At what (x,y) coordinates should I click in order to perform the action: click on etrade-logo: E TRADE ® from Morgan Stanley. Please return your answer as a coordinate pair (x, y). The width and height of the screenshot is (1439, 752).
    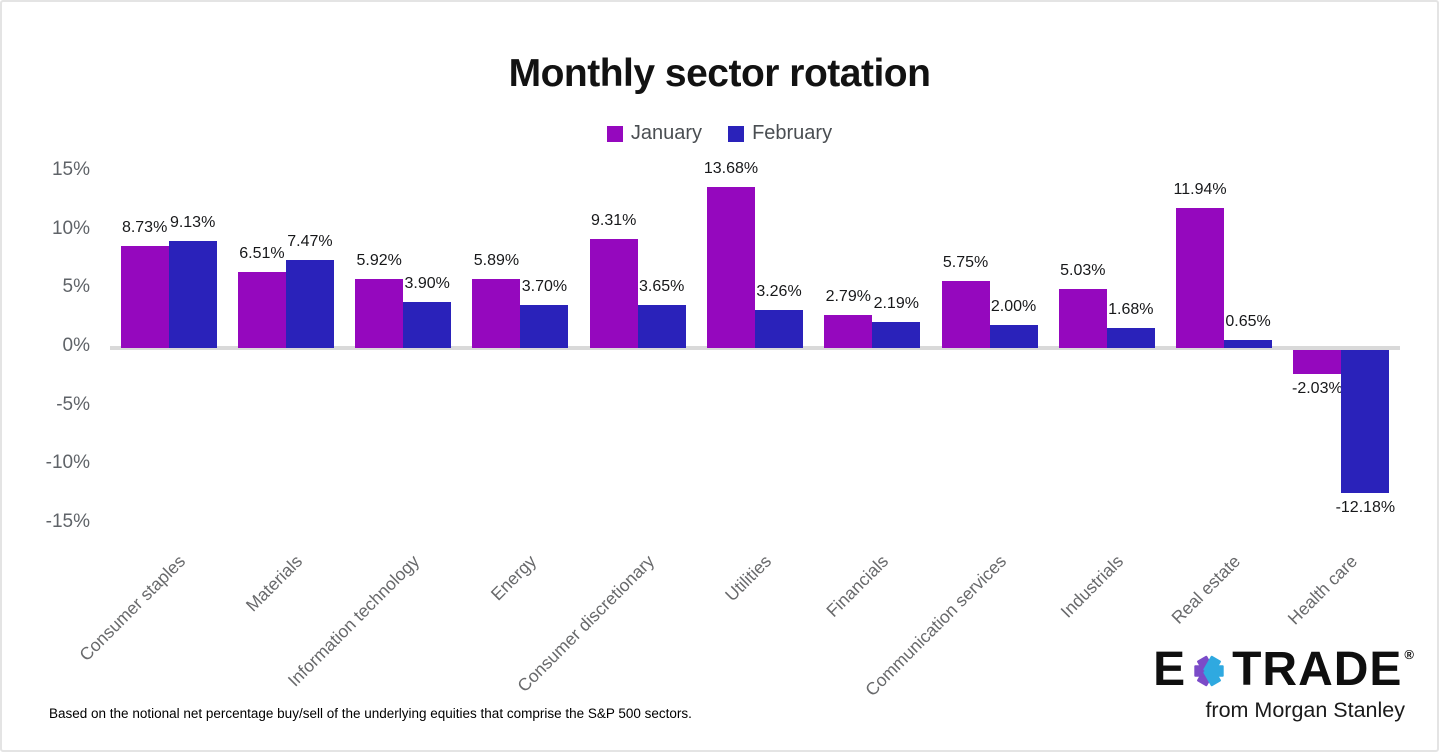
    Looking at the image, I should click on (1284, 684).